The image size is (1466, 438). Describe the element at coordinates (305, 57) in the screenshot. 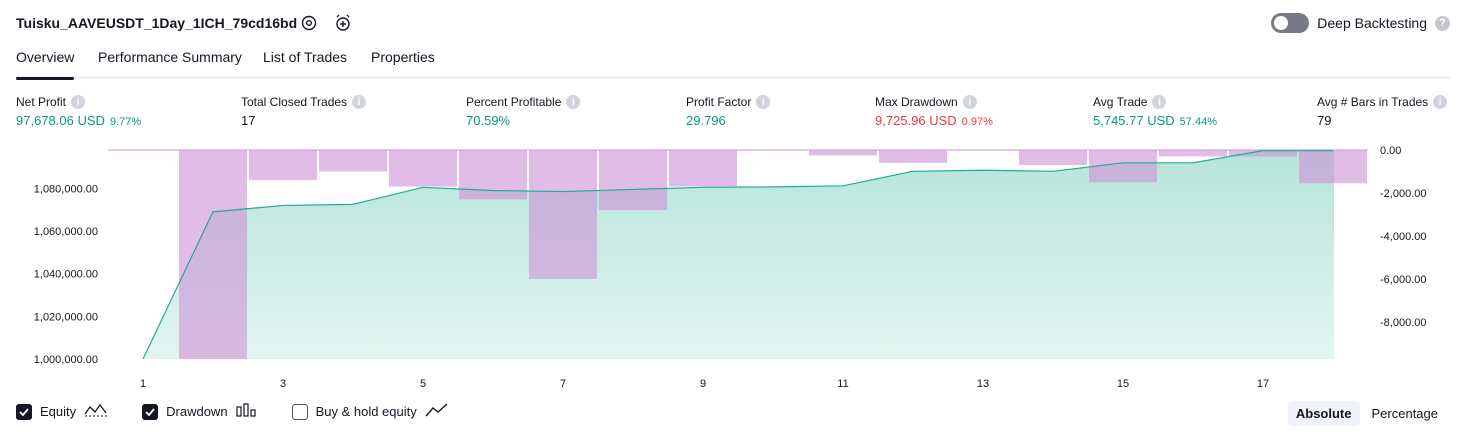

I see `tab-list-of-trades: List of Trades` at that location.